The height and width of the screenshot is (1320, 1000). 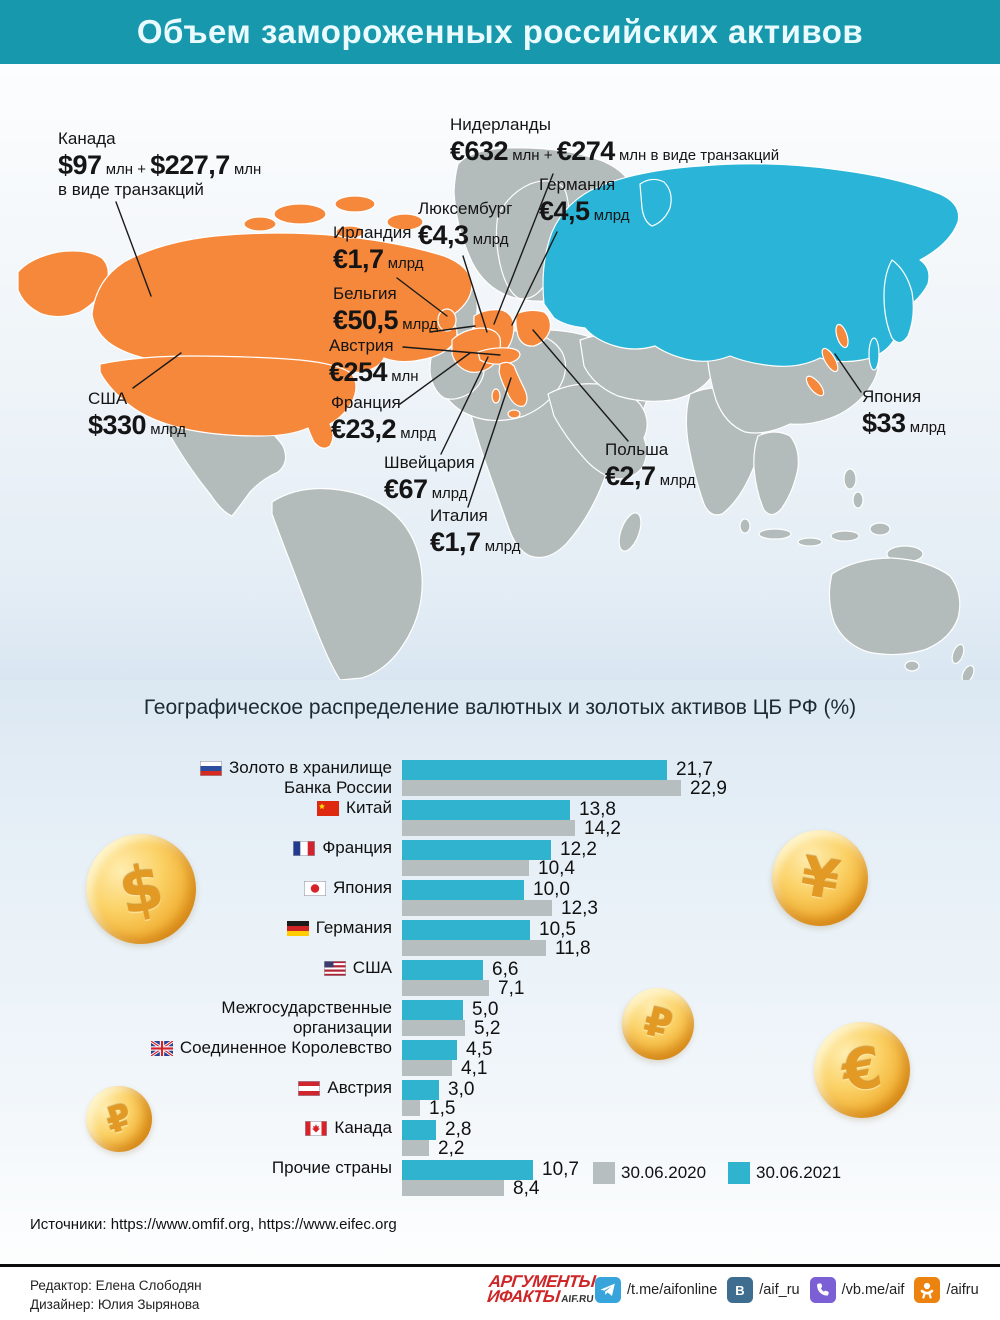 I want to click on callout-country: Швейцария, so click(x=429, y=462).